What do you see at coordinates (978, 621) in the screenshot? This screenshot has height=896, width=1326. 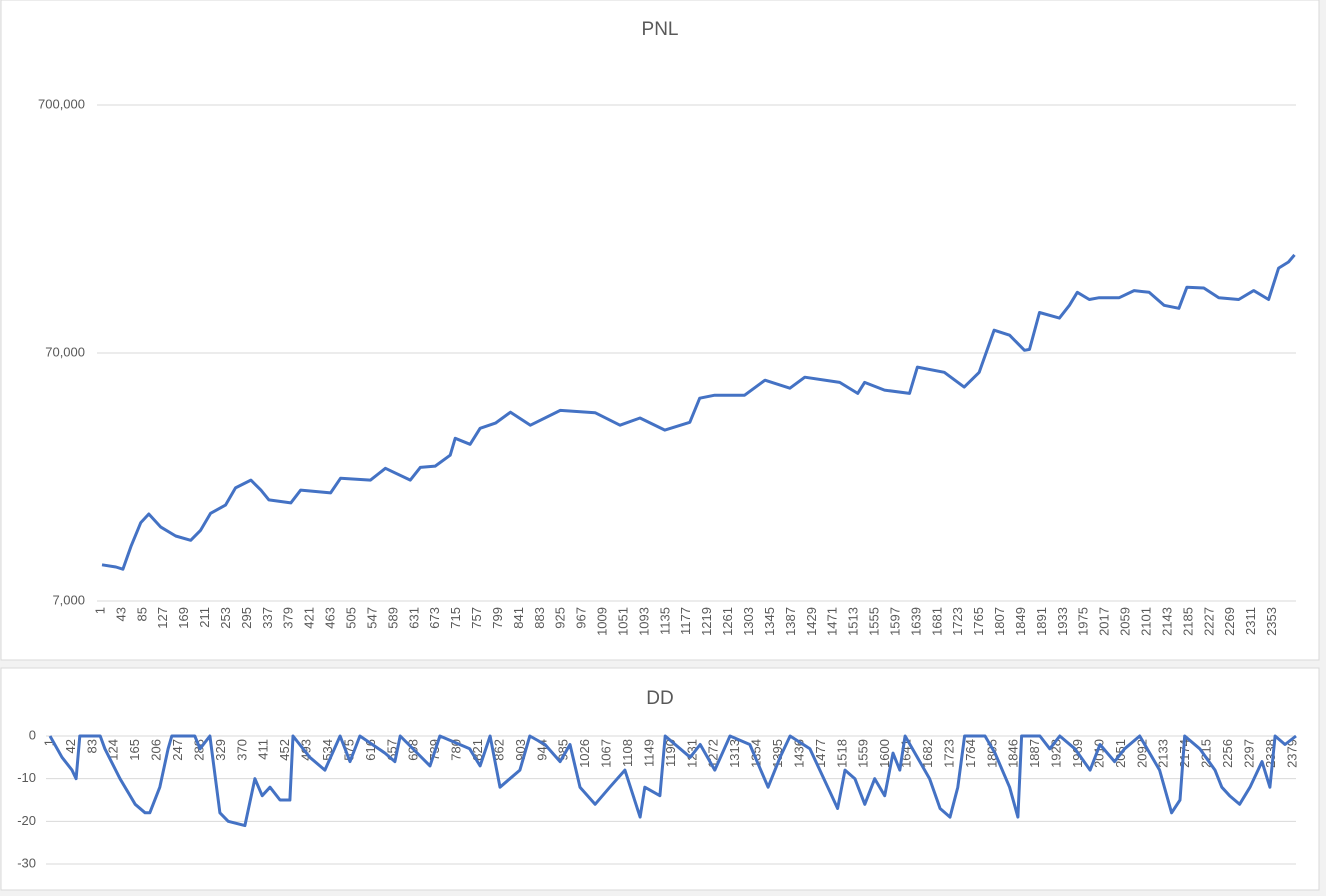 I see `x-tick-label: 1765` at bounding box center [978, 621].